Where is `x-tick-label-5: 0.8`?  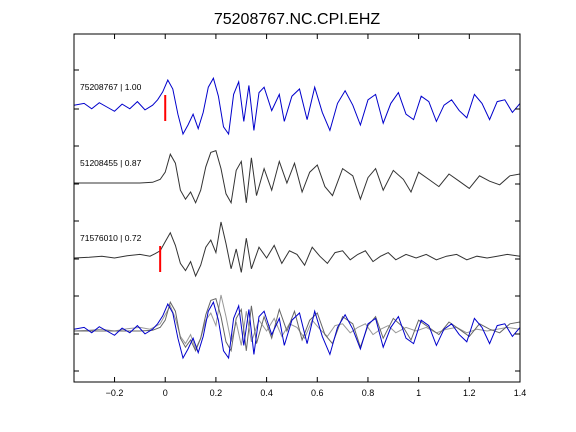
x-tick-label-5: 0.8 is located at coordinates (368, 393).